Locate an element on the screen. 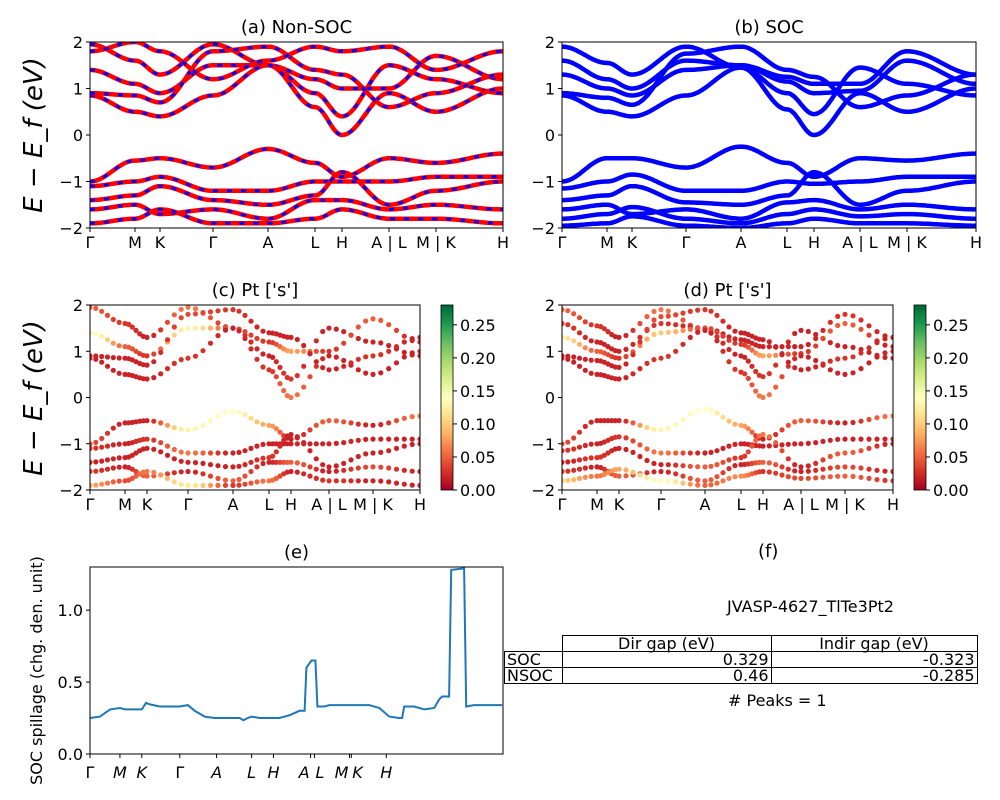  x-tick-label: M is located at coordinates (597, 504).